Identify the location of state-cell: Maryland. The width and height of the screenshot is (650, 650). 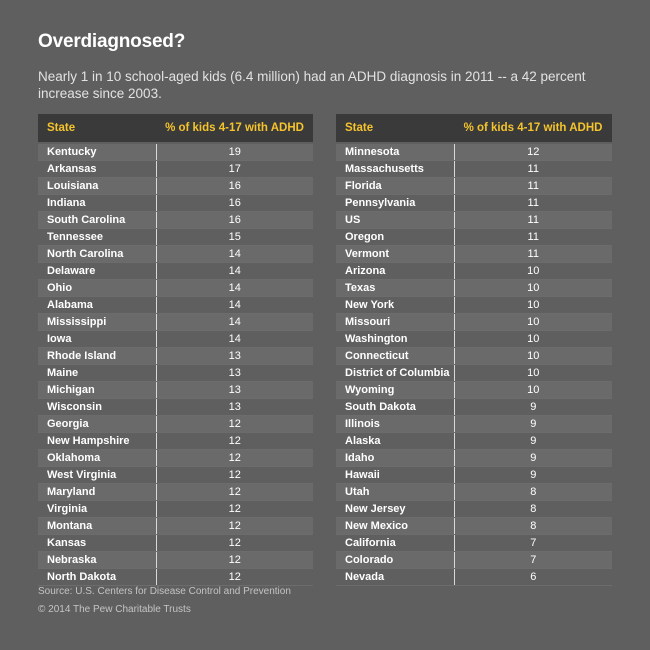
(97, 492).